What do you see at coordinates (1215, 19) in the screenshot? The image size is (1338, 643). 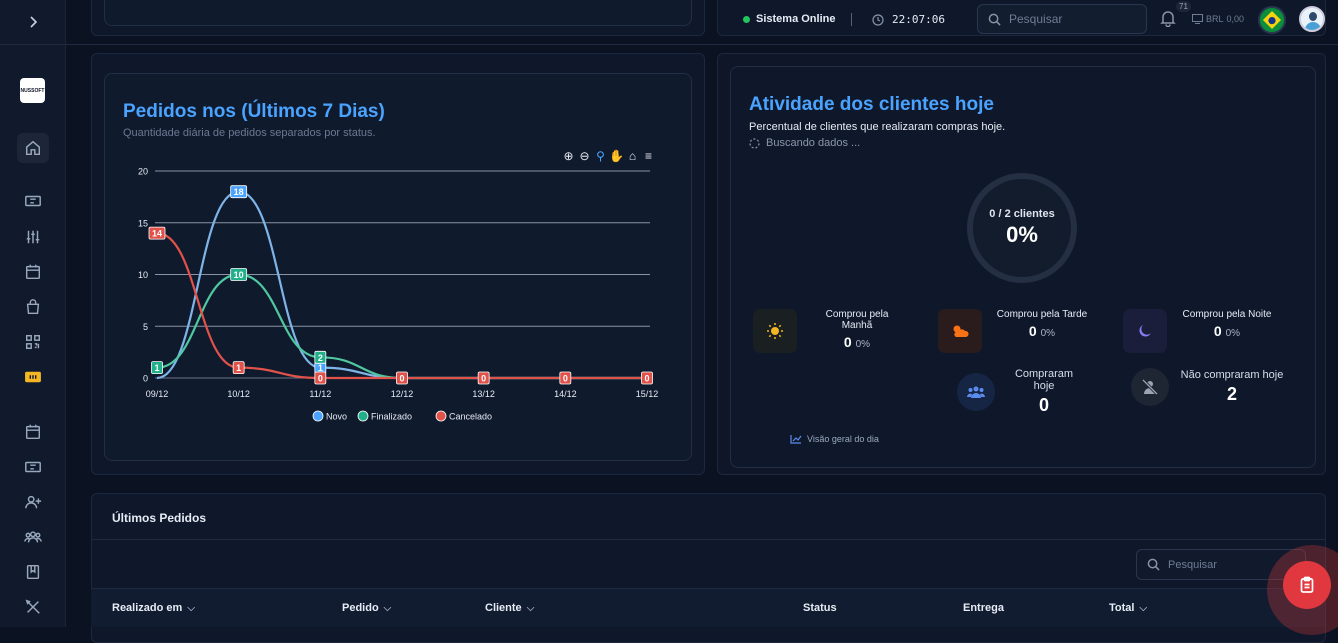 I see `currency-label: BRL` at bounding box center [1215, 19].